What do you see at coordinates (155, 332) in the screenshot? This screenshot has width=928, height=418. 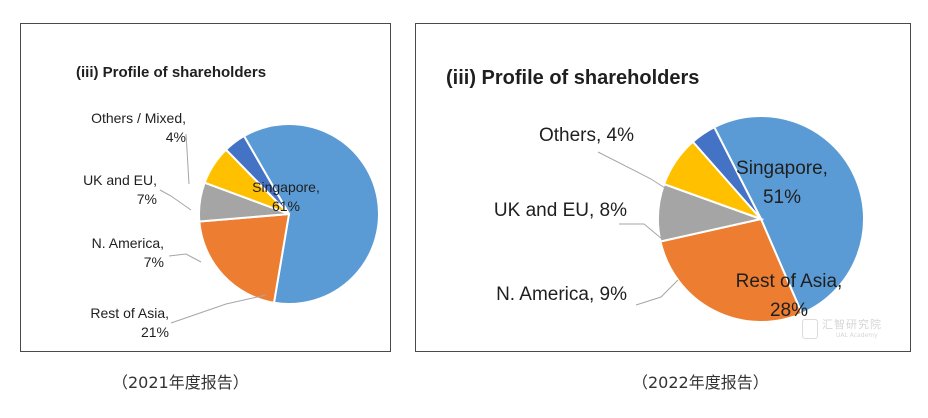 I see `data-label-rest-of-asia: 21%` at bounding box center [155, 332].